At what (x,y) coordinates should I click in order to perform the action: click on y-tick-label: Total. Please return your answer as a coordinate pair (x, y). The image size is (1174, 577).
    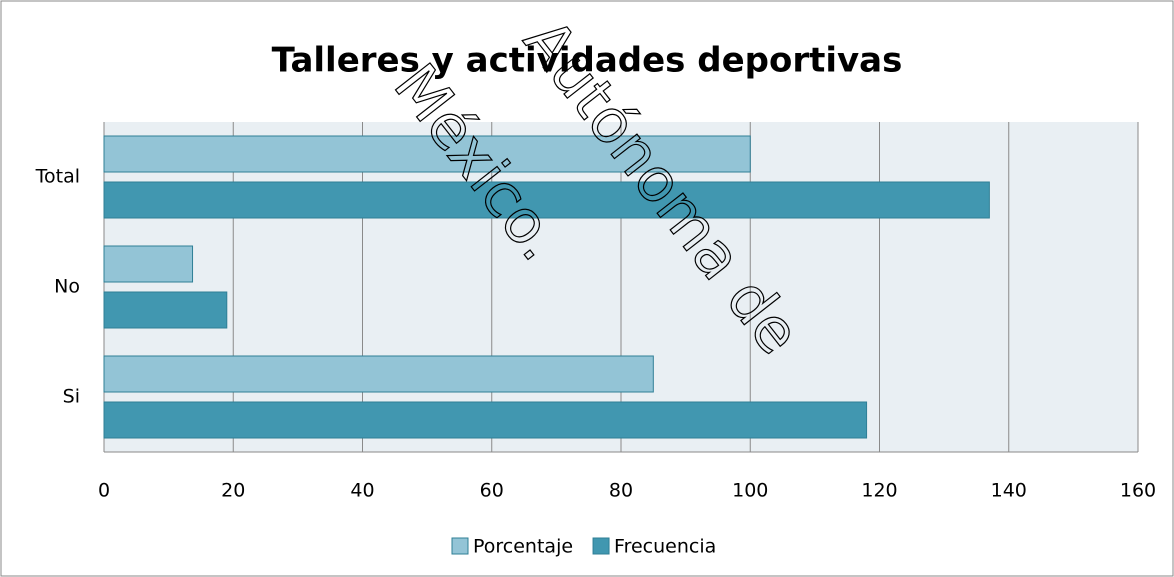
    Looking at the image, I should click on (57, 177).